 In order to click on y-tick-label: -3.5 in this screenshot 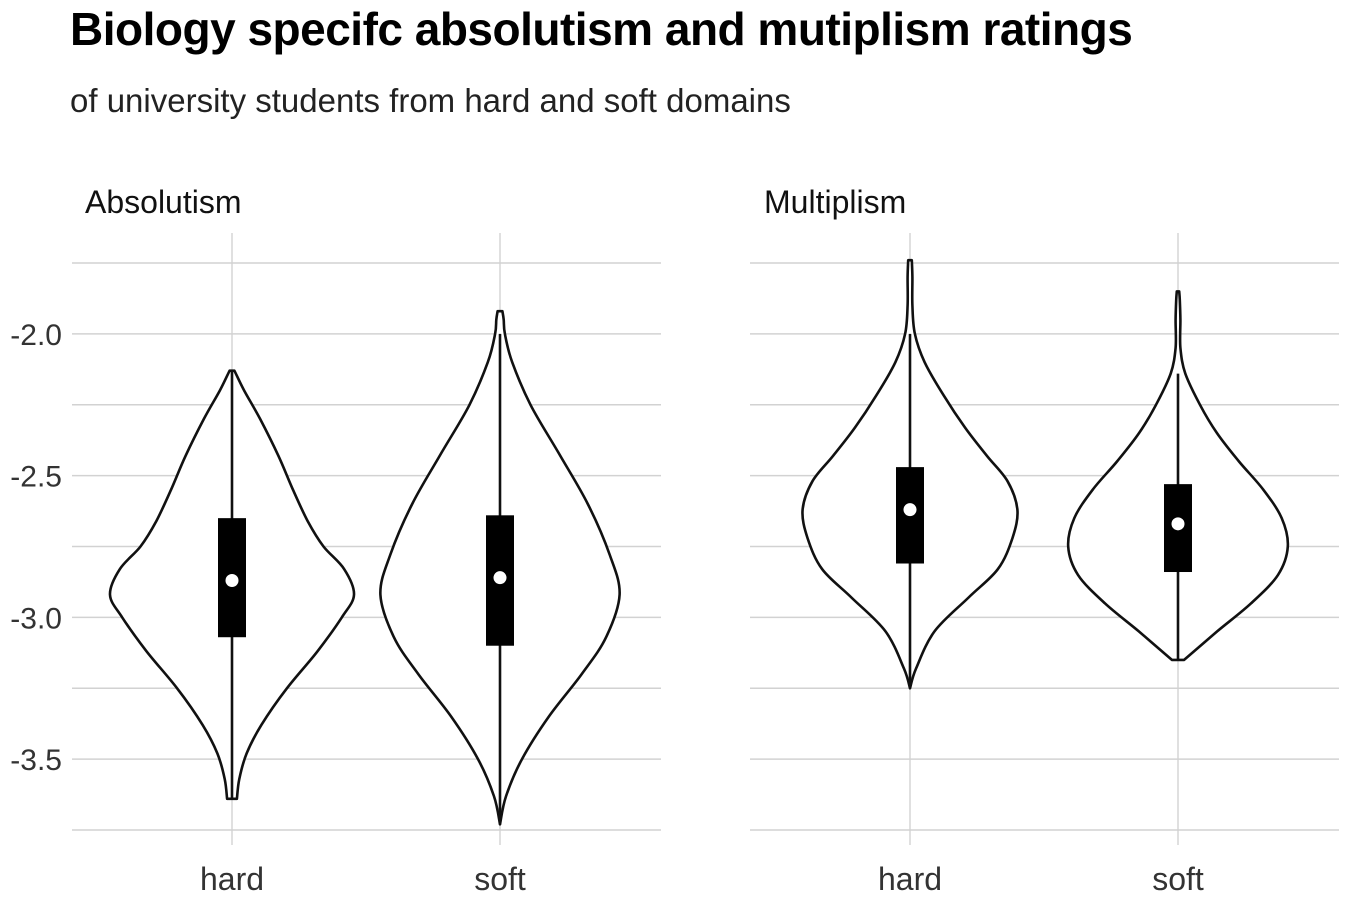, I will do `click(36, 760)`.